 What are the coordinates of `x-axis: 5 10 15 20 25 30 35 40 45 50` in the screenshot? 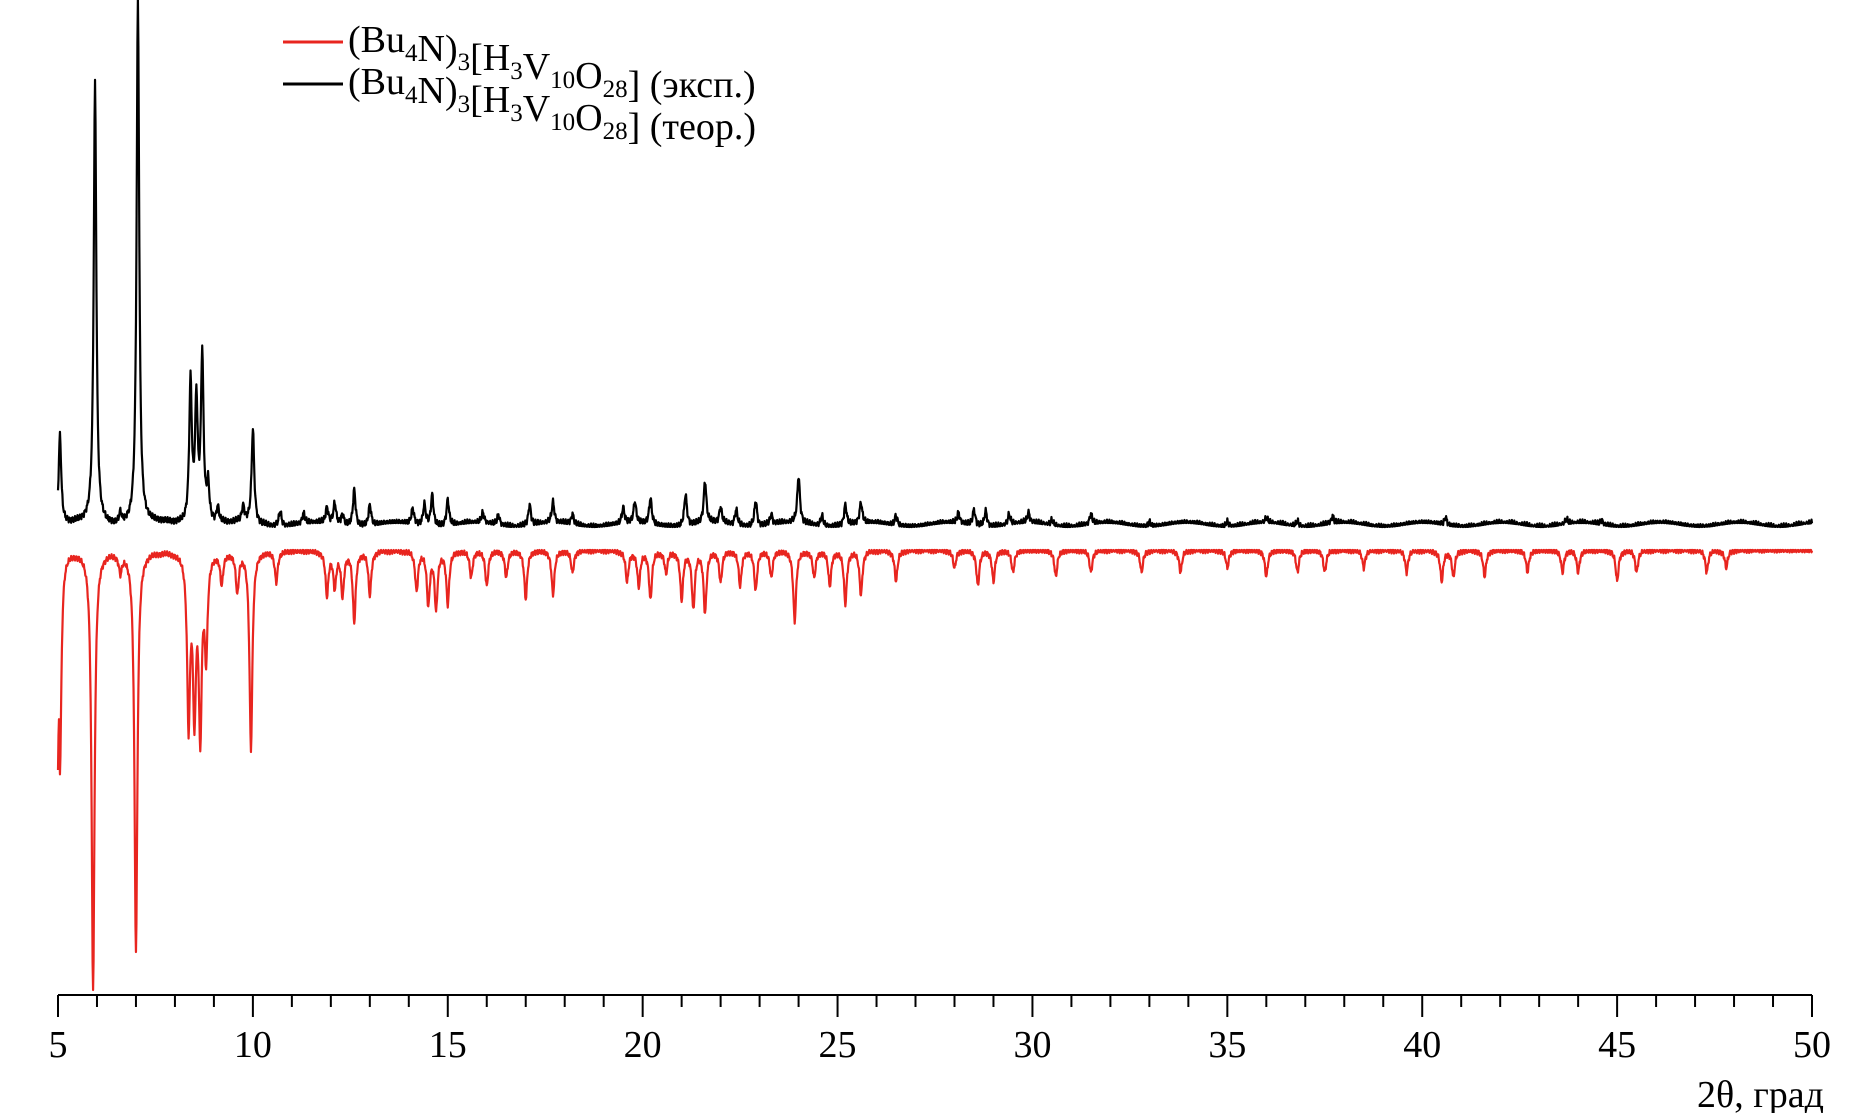 It's located at (940, 1030).